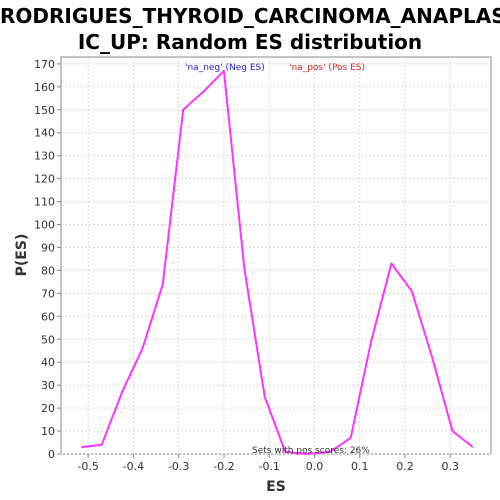 This screenshot has width=500, height=500. I want to click on x-tick-label: 0.0, so click(315, 466).